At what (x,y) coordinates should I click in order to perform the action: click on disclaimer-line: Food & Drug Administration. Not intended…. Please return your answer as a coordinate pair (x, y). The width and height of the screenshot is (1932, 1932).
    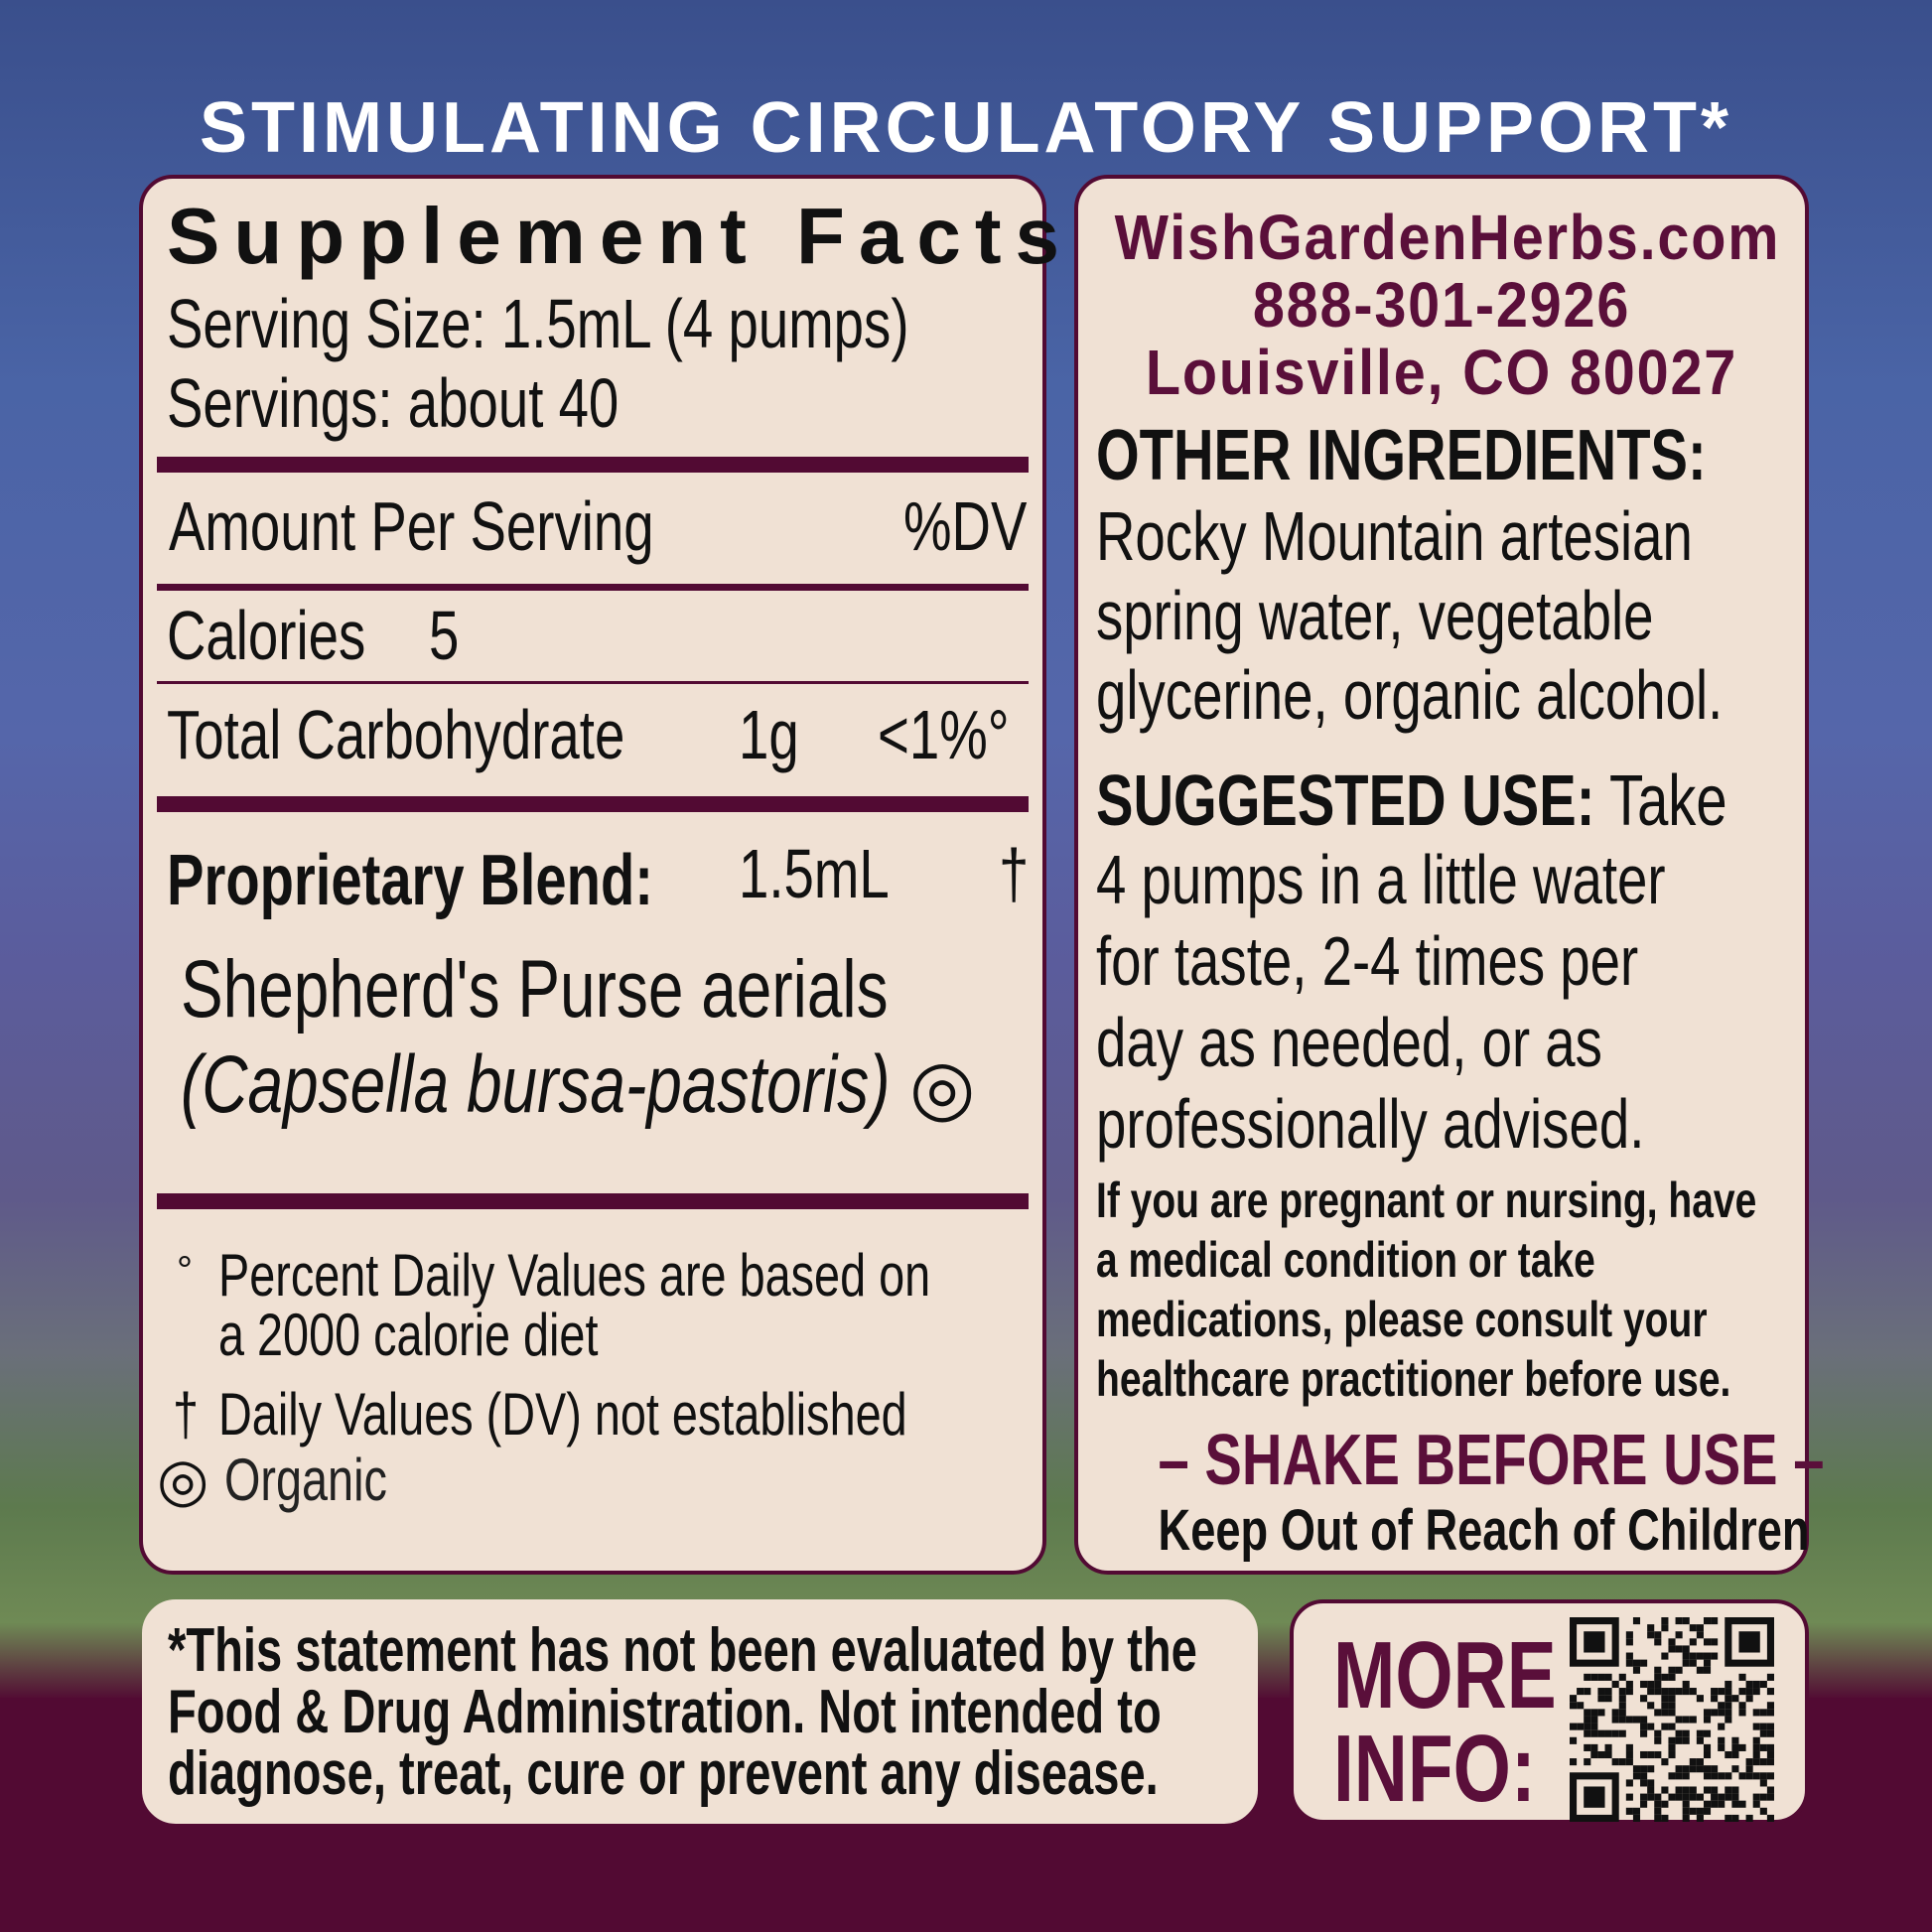
    Looking at the image, I should click on (665, 1712).